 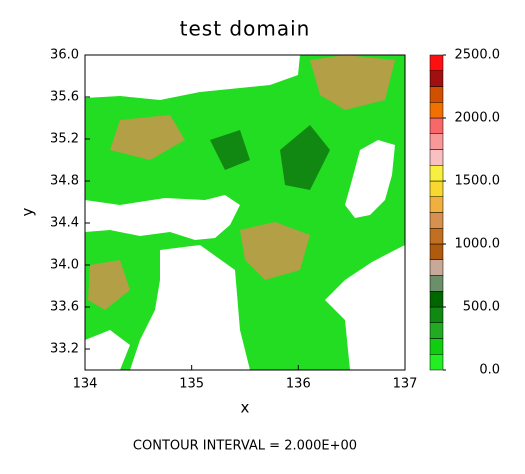 What do you see at coordinates (85, 384) in the screenshot?
I see `x-tick-label: 134` at bounding box center [85, 384].